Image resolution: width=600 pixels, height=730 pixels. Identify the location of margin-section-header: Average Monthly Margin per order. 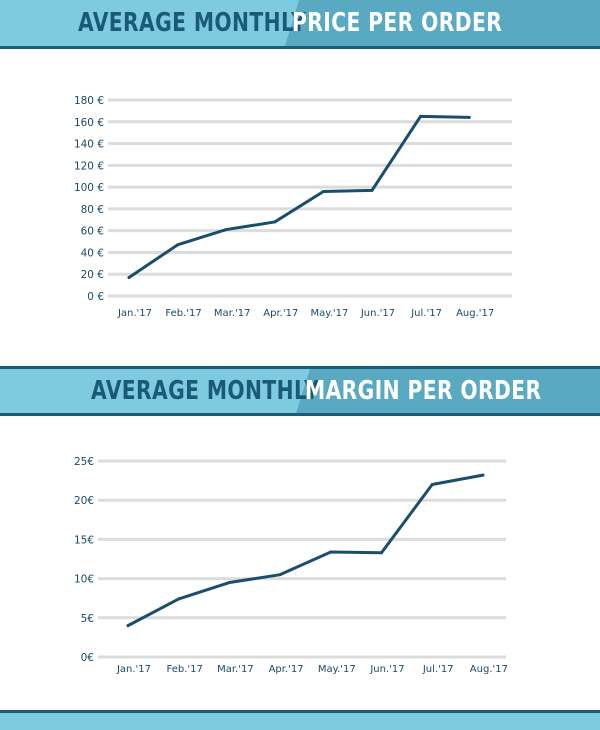
(300, 391).